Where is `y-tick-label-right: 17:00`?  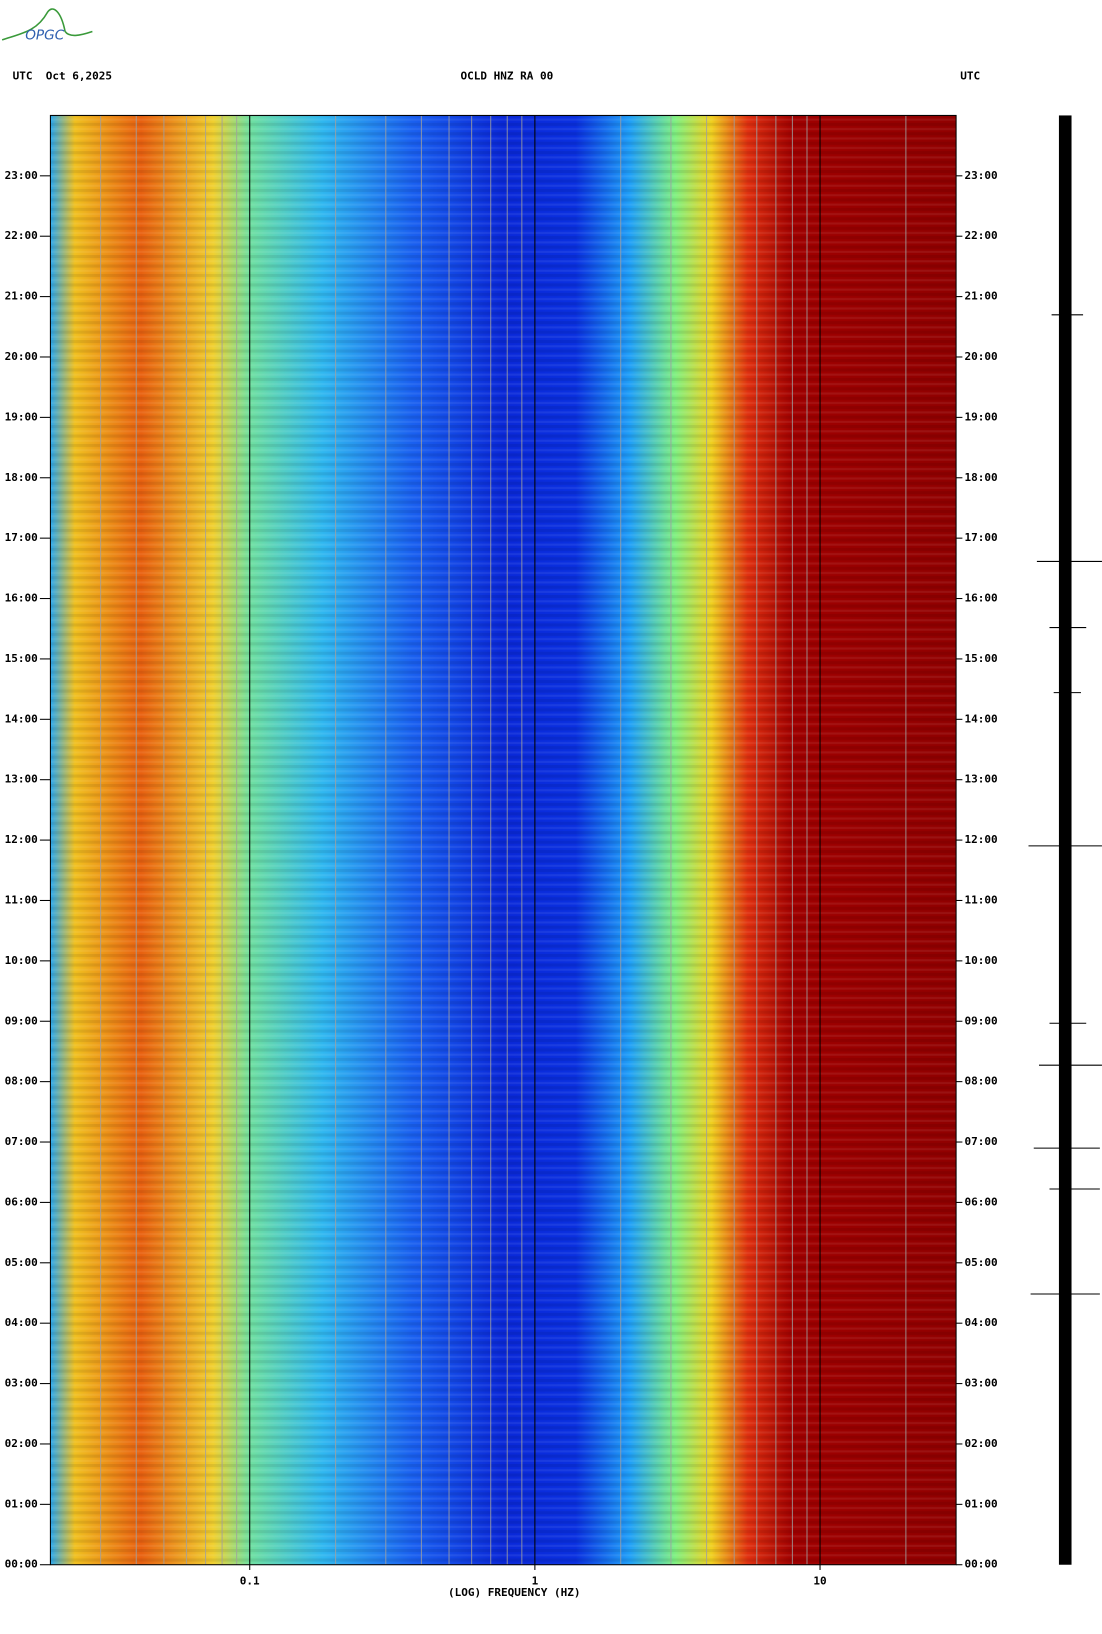
y-tick-label-right: 17:00 is located at coordinates (980, 537).